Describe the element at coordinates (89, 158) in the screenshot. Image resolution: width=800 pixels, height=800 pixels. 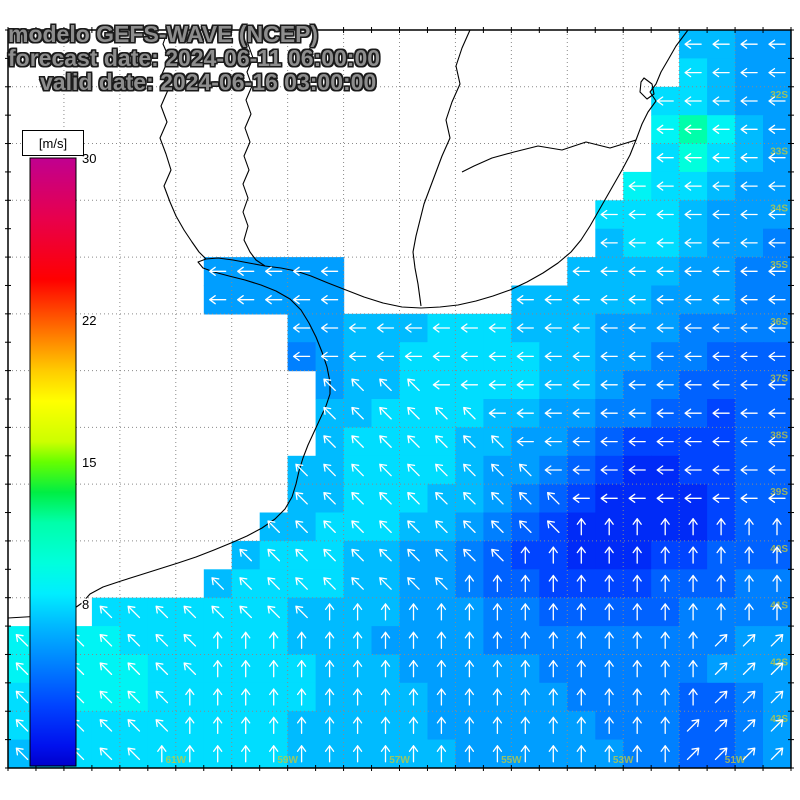
I see `colorbar-tick-label: 30` at that location.